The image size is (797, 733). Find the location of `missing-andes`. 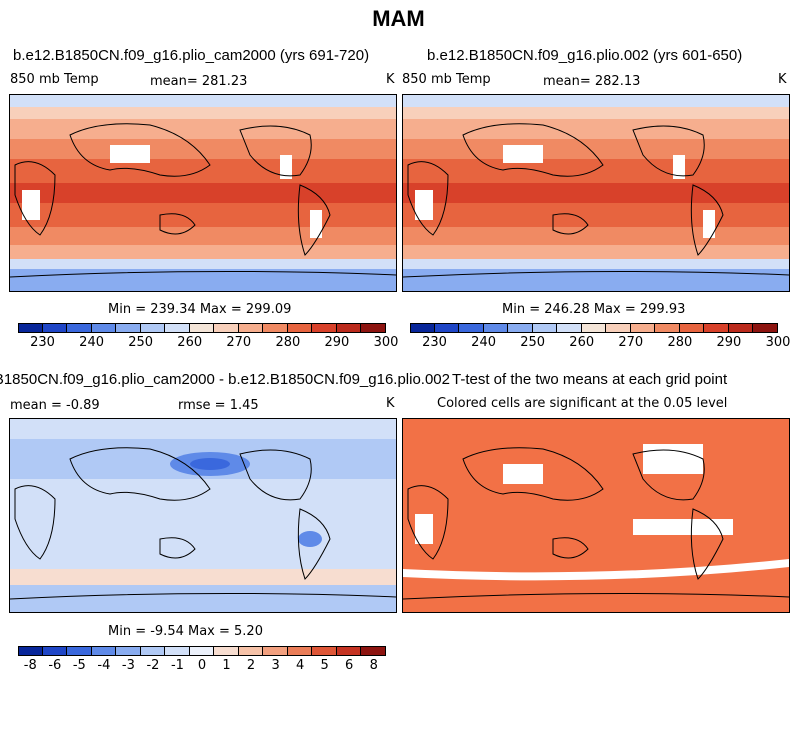

missing-andes is located at coordinates (316, 224).